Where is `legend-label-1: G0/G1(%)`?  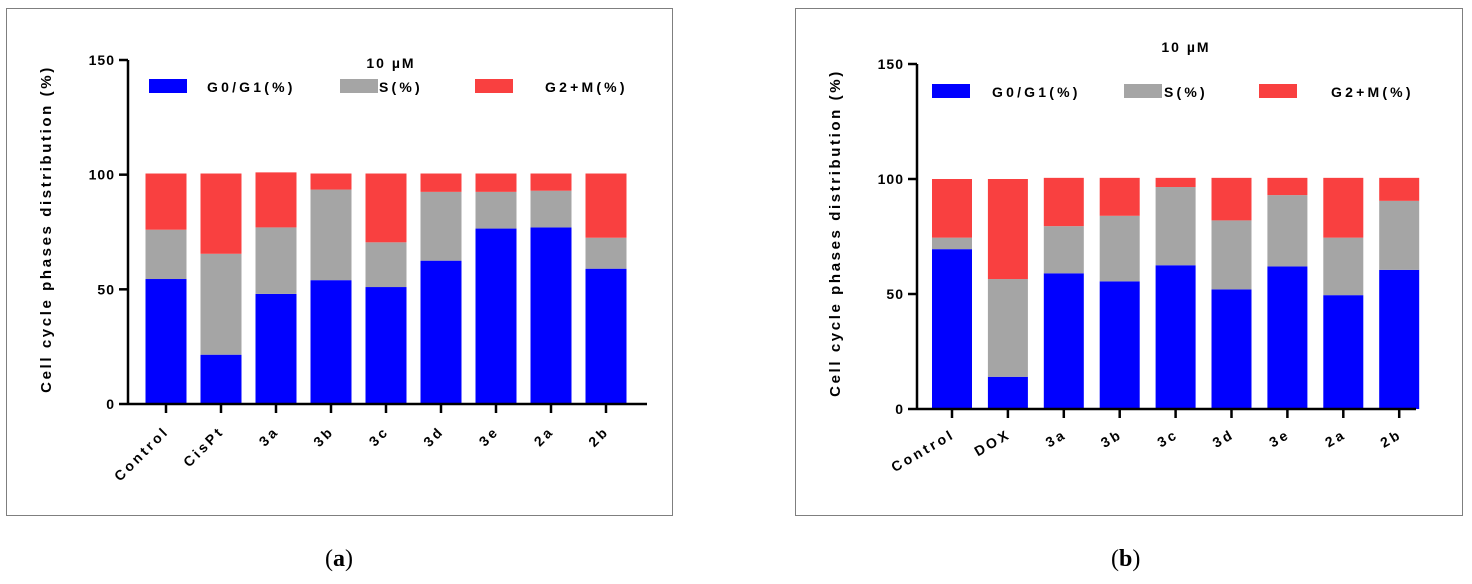 legend-label-1: G0/G1(%) is located at coordinates (1036, 92).